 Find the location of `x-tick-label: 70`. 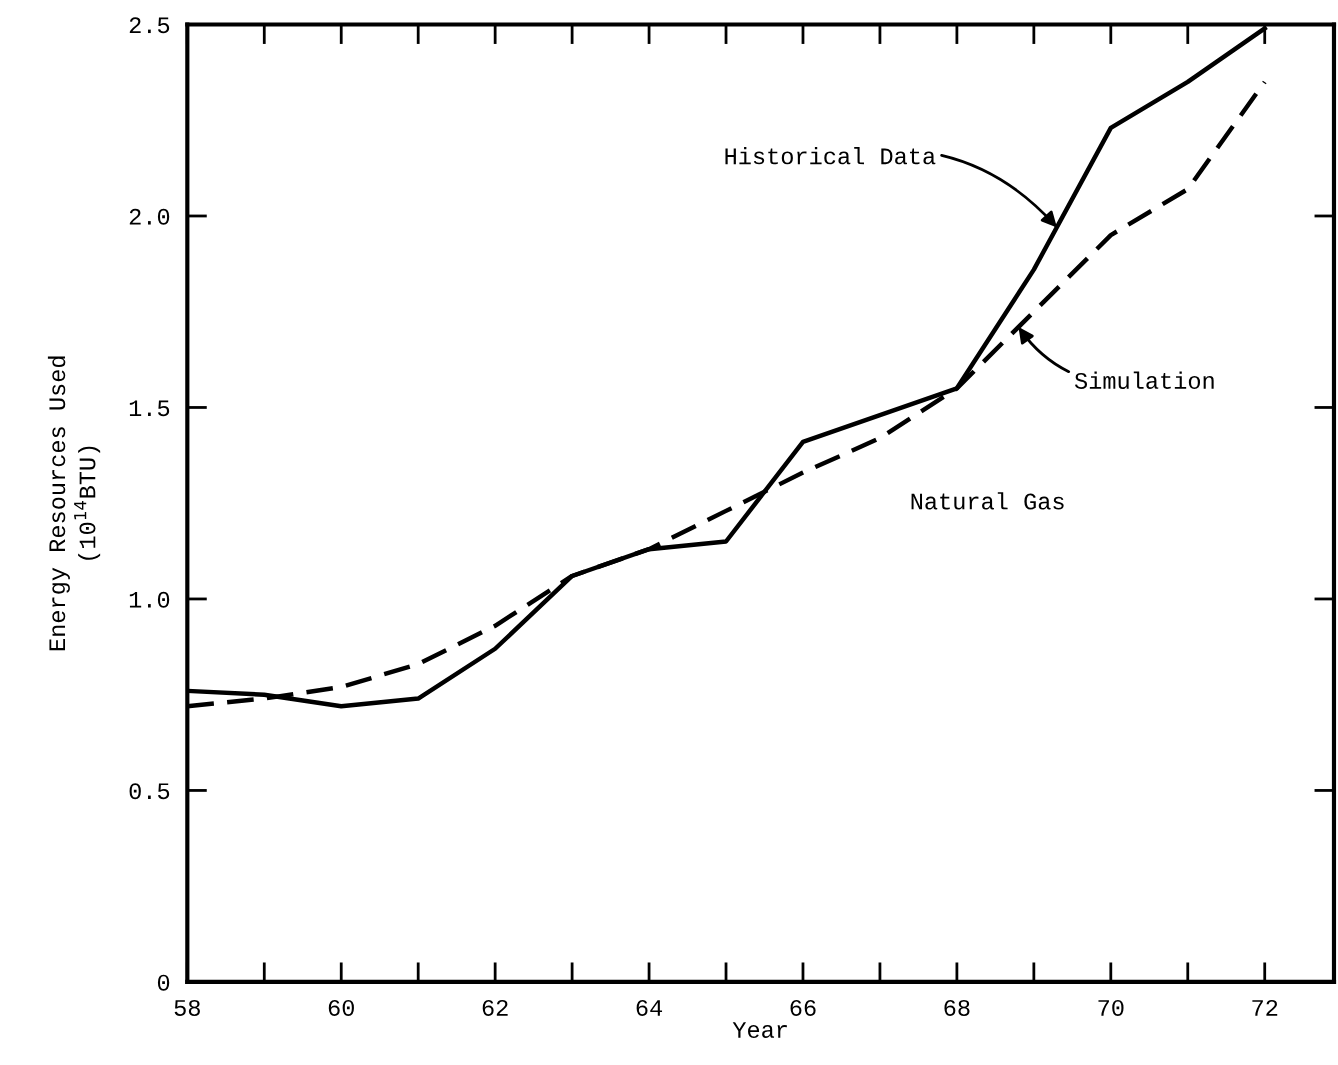

x-tick-label: 70 is located at coordinates (1111, 1007).